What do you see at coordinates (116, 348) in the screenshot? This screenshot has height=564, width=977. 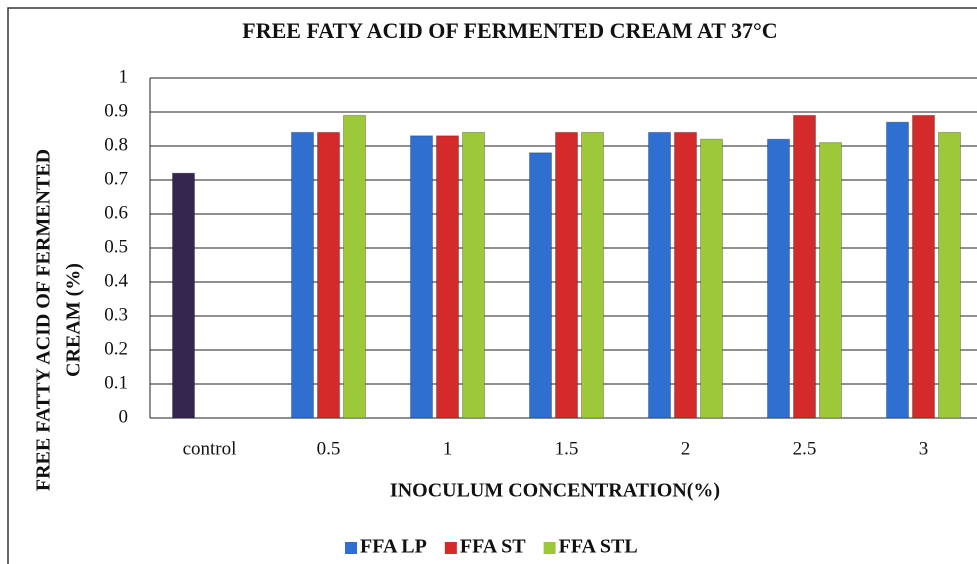 I see `y-tick-label: 0.2` at bounding box center [116, 348].